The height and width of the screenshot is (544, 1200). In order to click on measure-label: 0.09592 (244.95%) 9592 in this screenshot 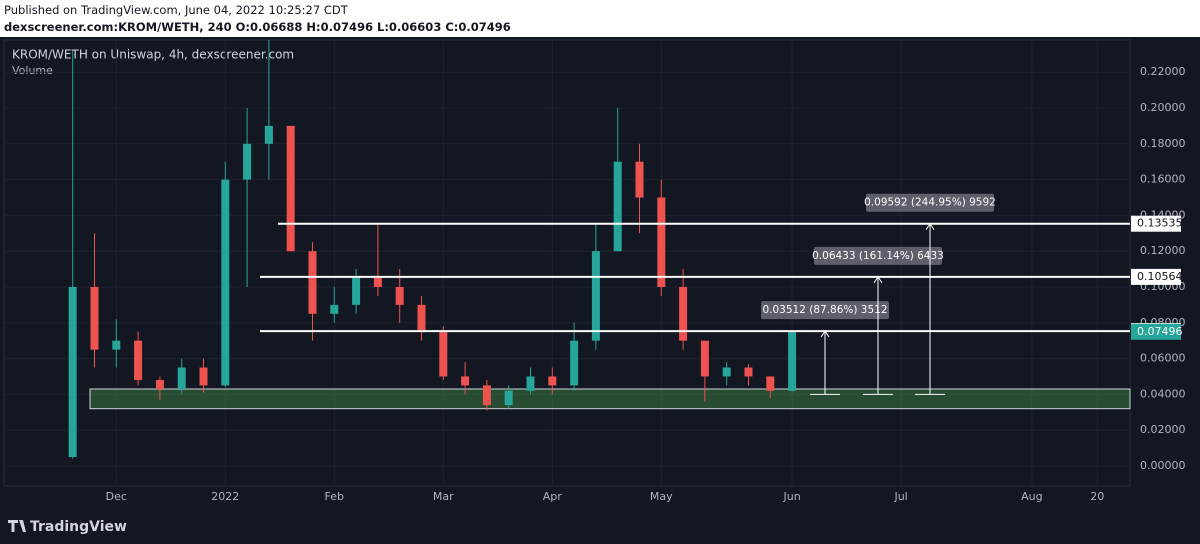, I will do `click(930, 203)`.